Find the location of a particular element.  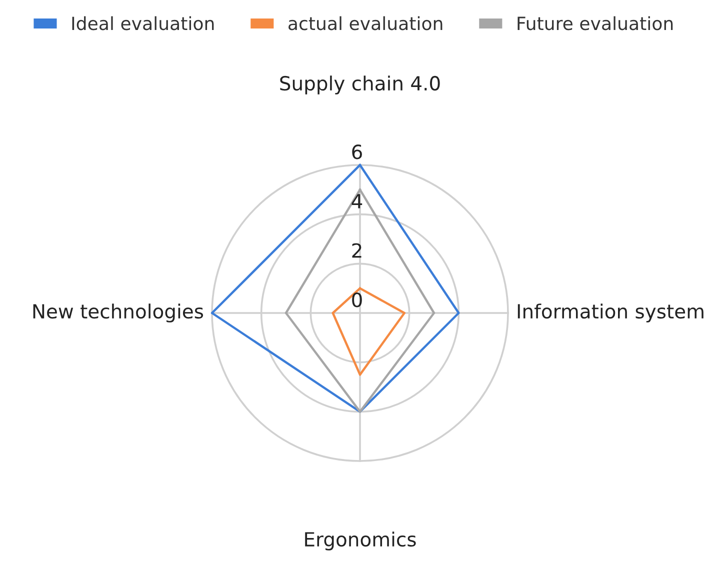

legend-label: actual evaluation is located at coordinates (365, 23).